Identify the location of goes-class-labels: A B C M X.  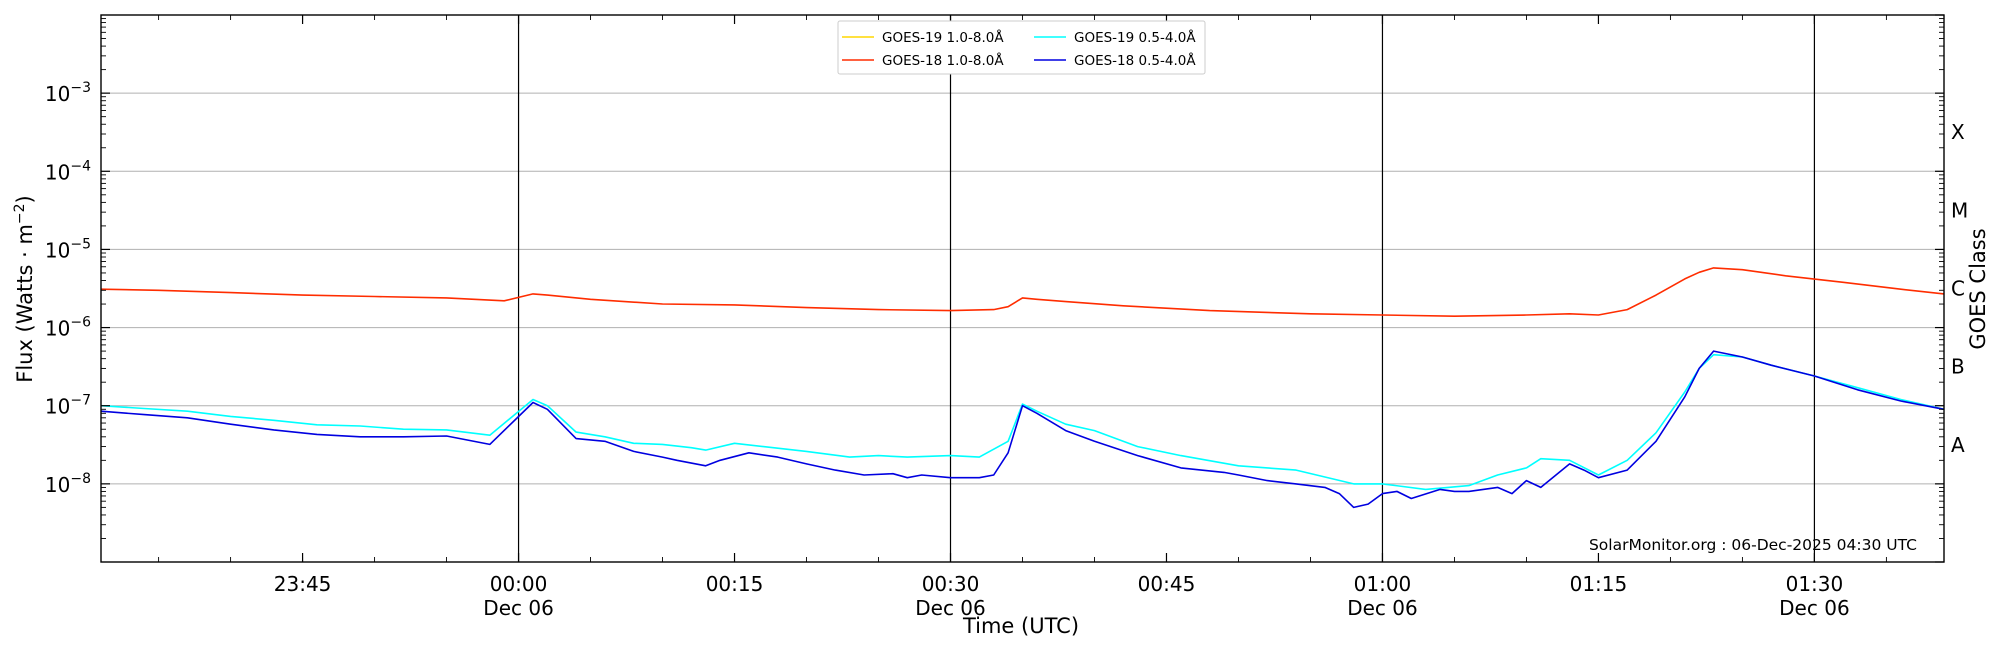
(1959, 288).